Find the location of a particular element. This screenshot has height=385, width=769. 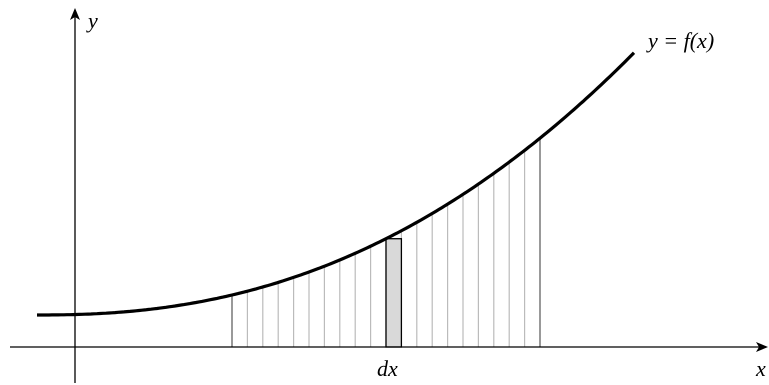

y-axis-label: y is located at coordinates (92, 20).